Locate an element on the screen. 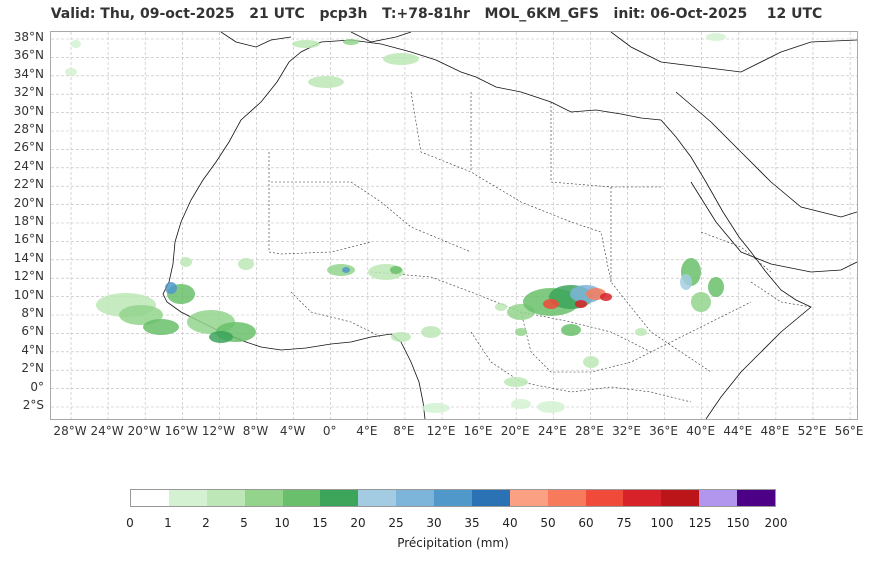 The width and height of the screenshot is (873, 563). lat-tick-label: 12°N is located at coordinates (28, 276).